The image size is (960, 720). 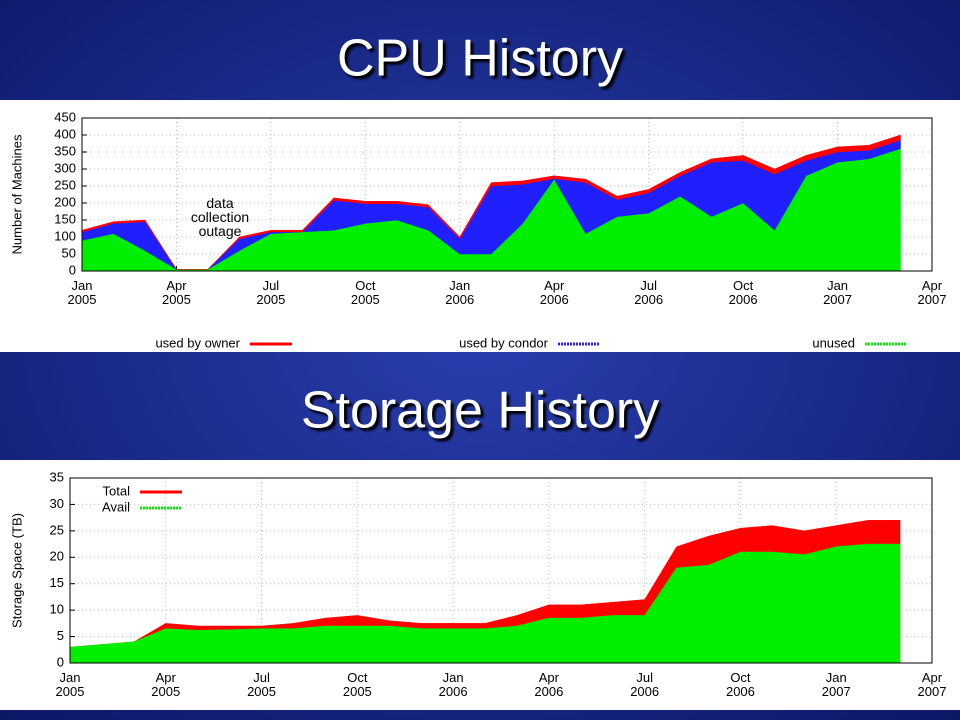 I want to click on y-tick-label: 350, so click(x=65, y=150).